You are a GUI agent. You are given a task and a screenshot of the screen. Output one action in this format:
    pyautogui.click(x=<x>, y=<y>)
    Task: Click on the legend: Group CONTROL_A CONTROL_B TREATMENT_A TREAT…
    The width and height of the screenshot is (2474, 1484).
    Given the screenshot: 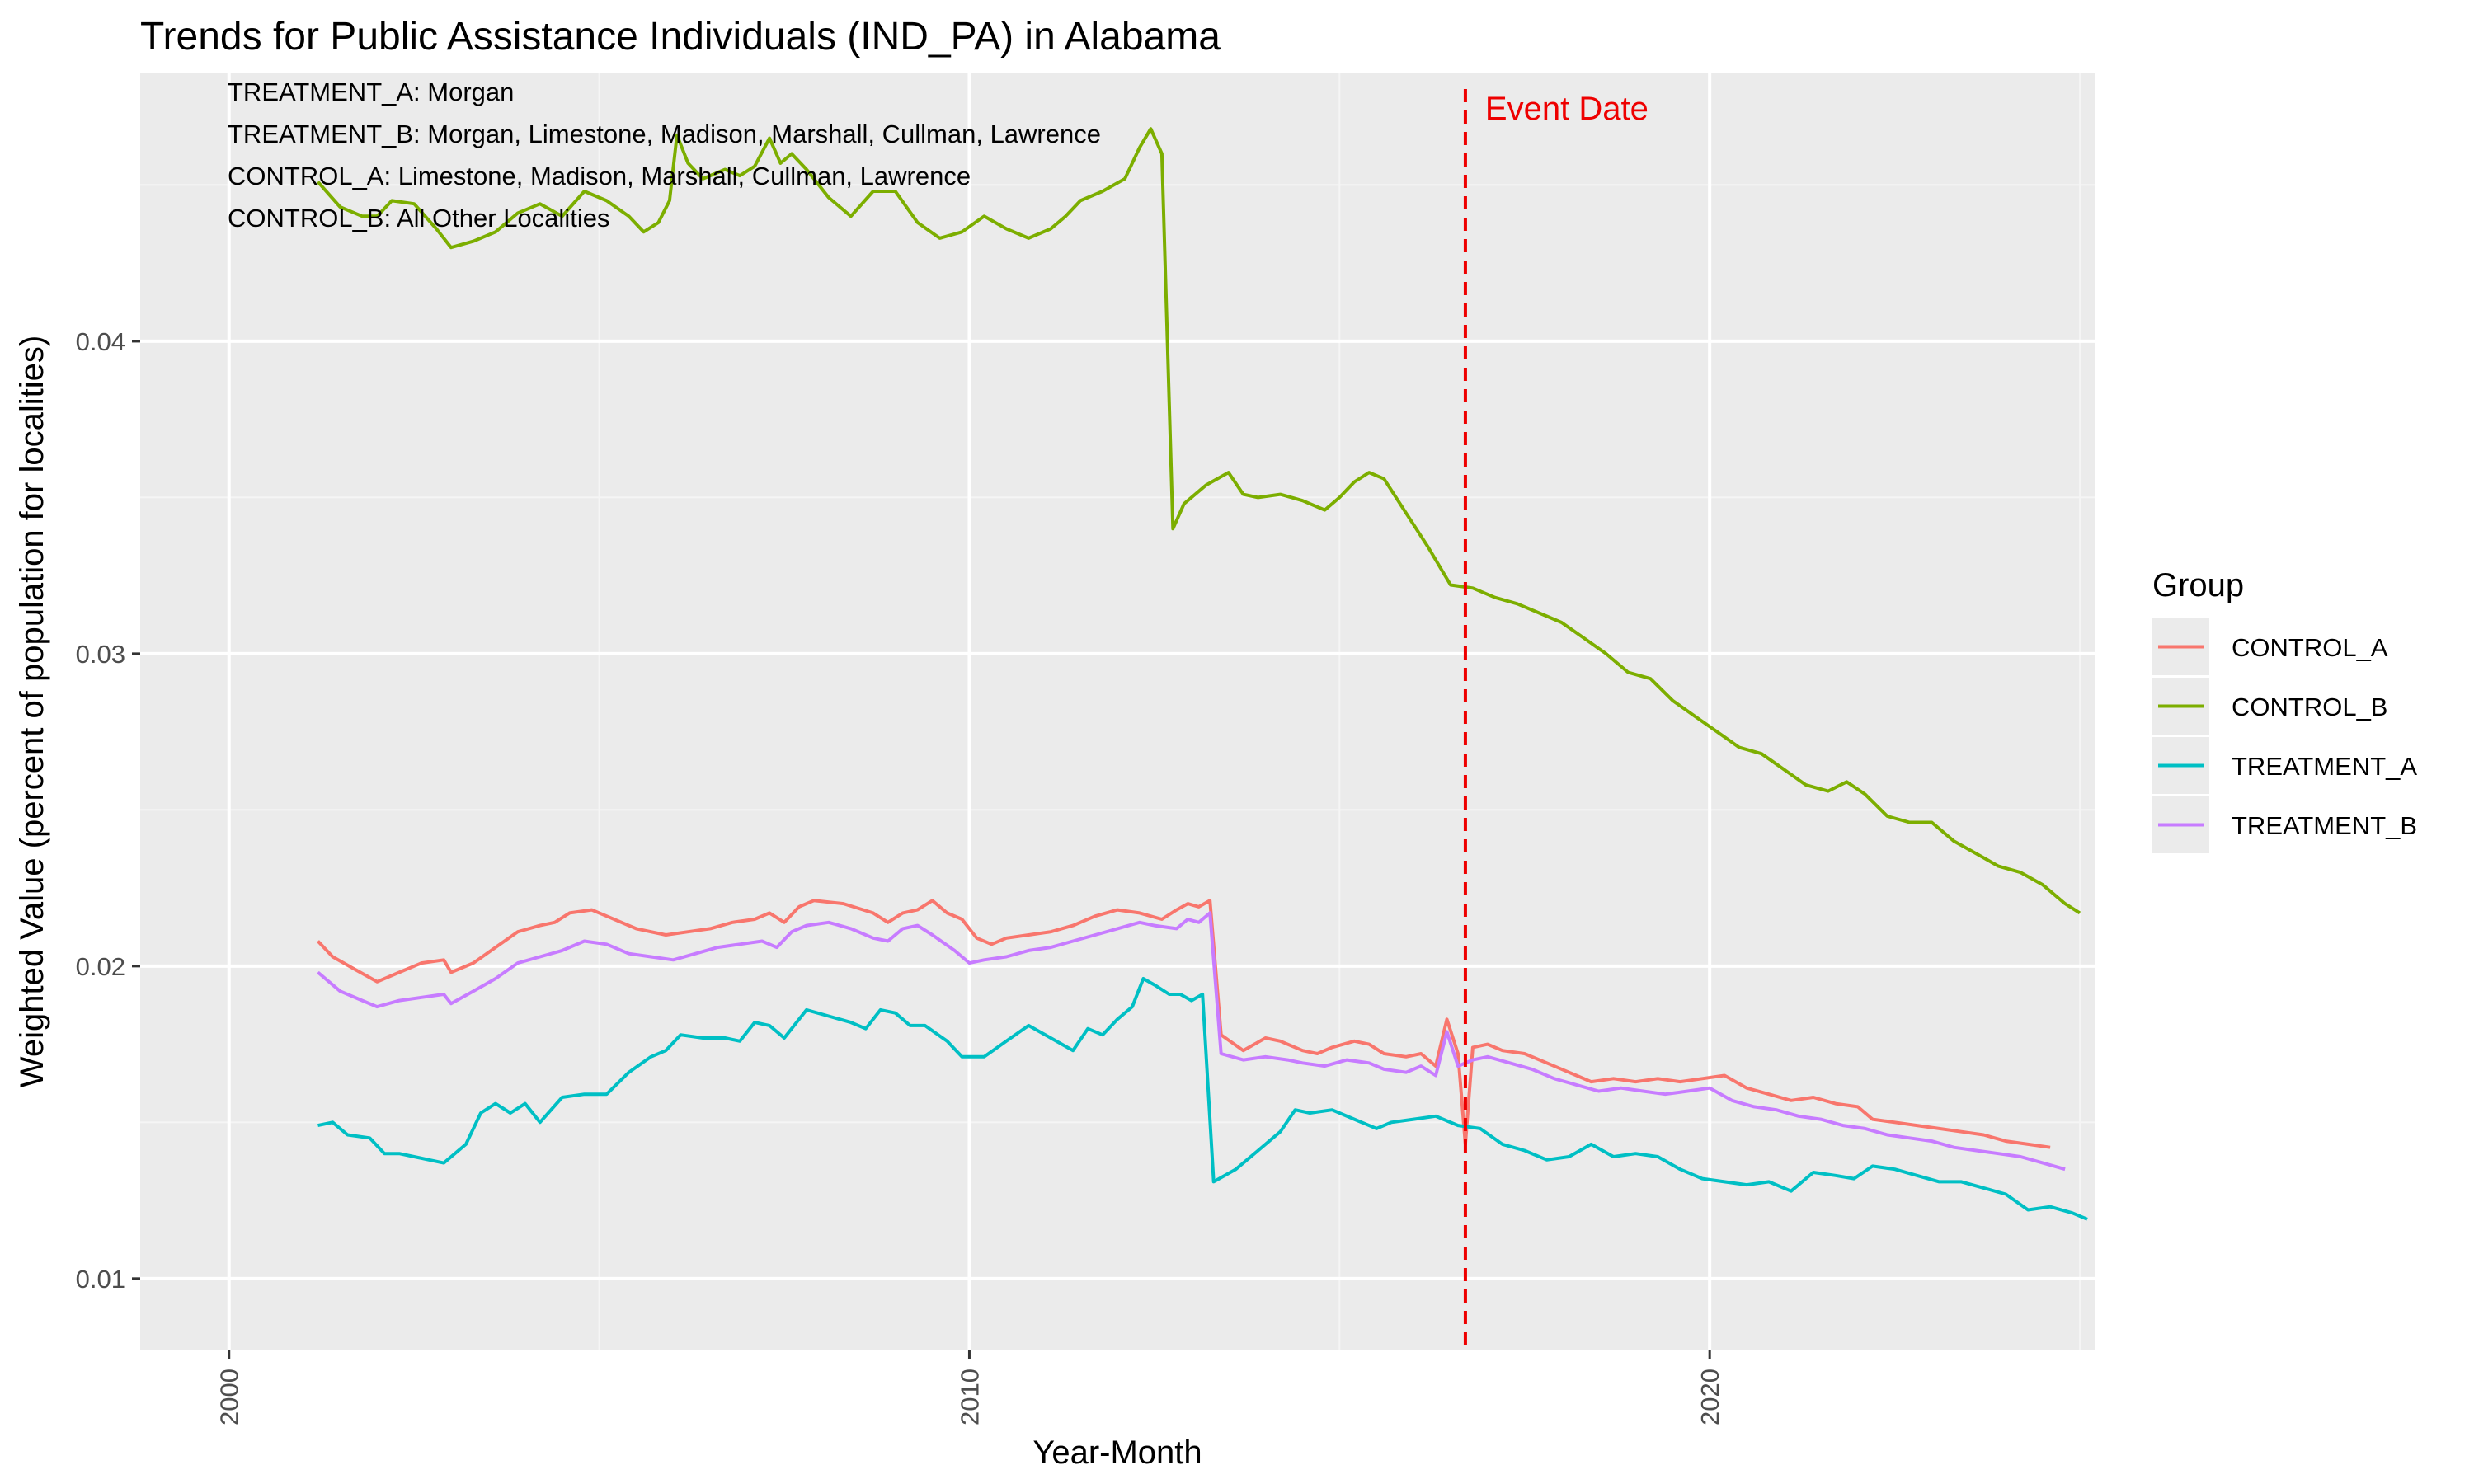 What is the action you would take?
    pyautogui.click(x=2284, y=710)
    